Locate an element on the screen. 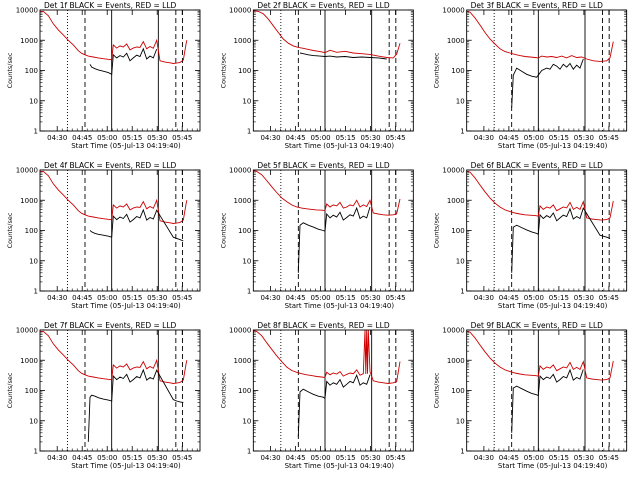  panel-title: Det 2f BLACK = Events, RED = LLD is located at coordinates (323, 5).